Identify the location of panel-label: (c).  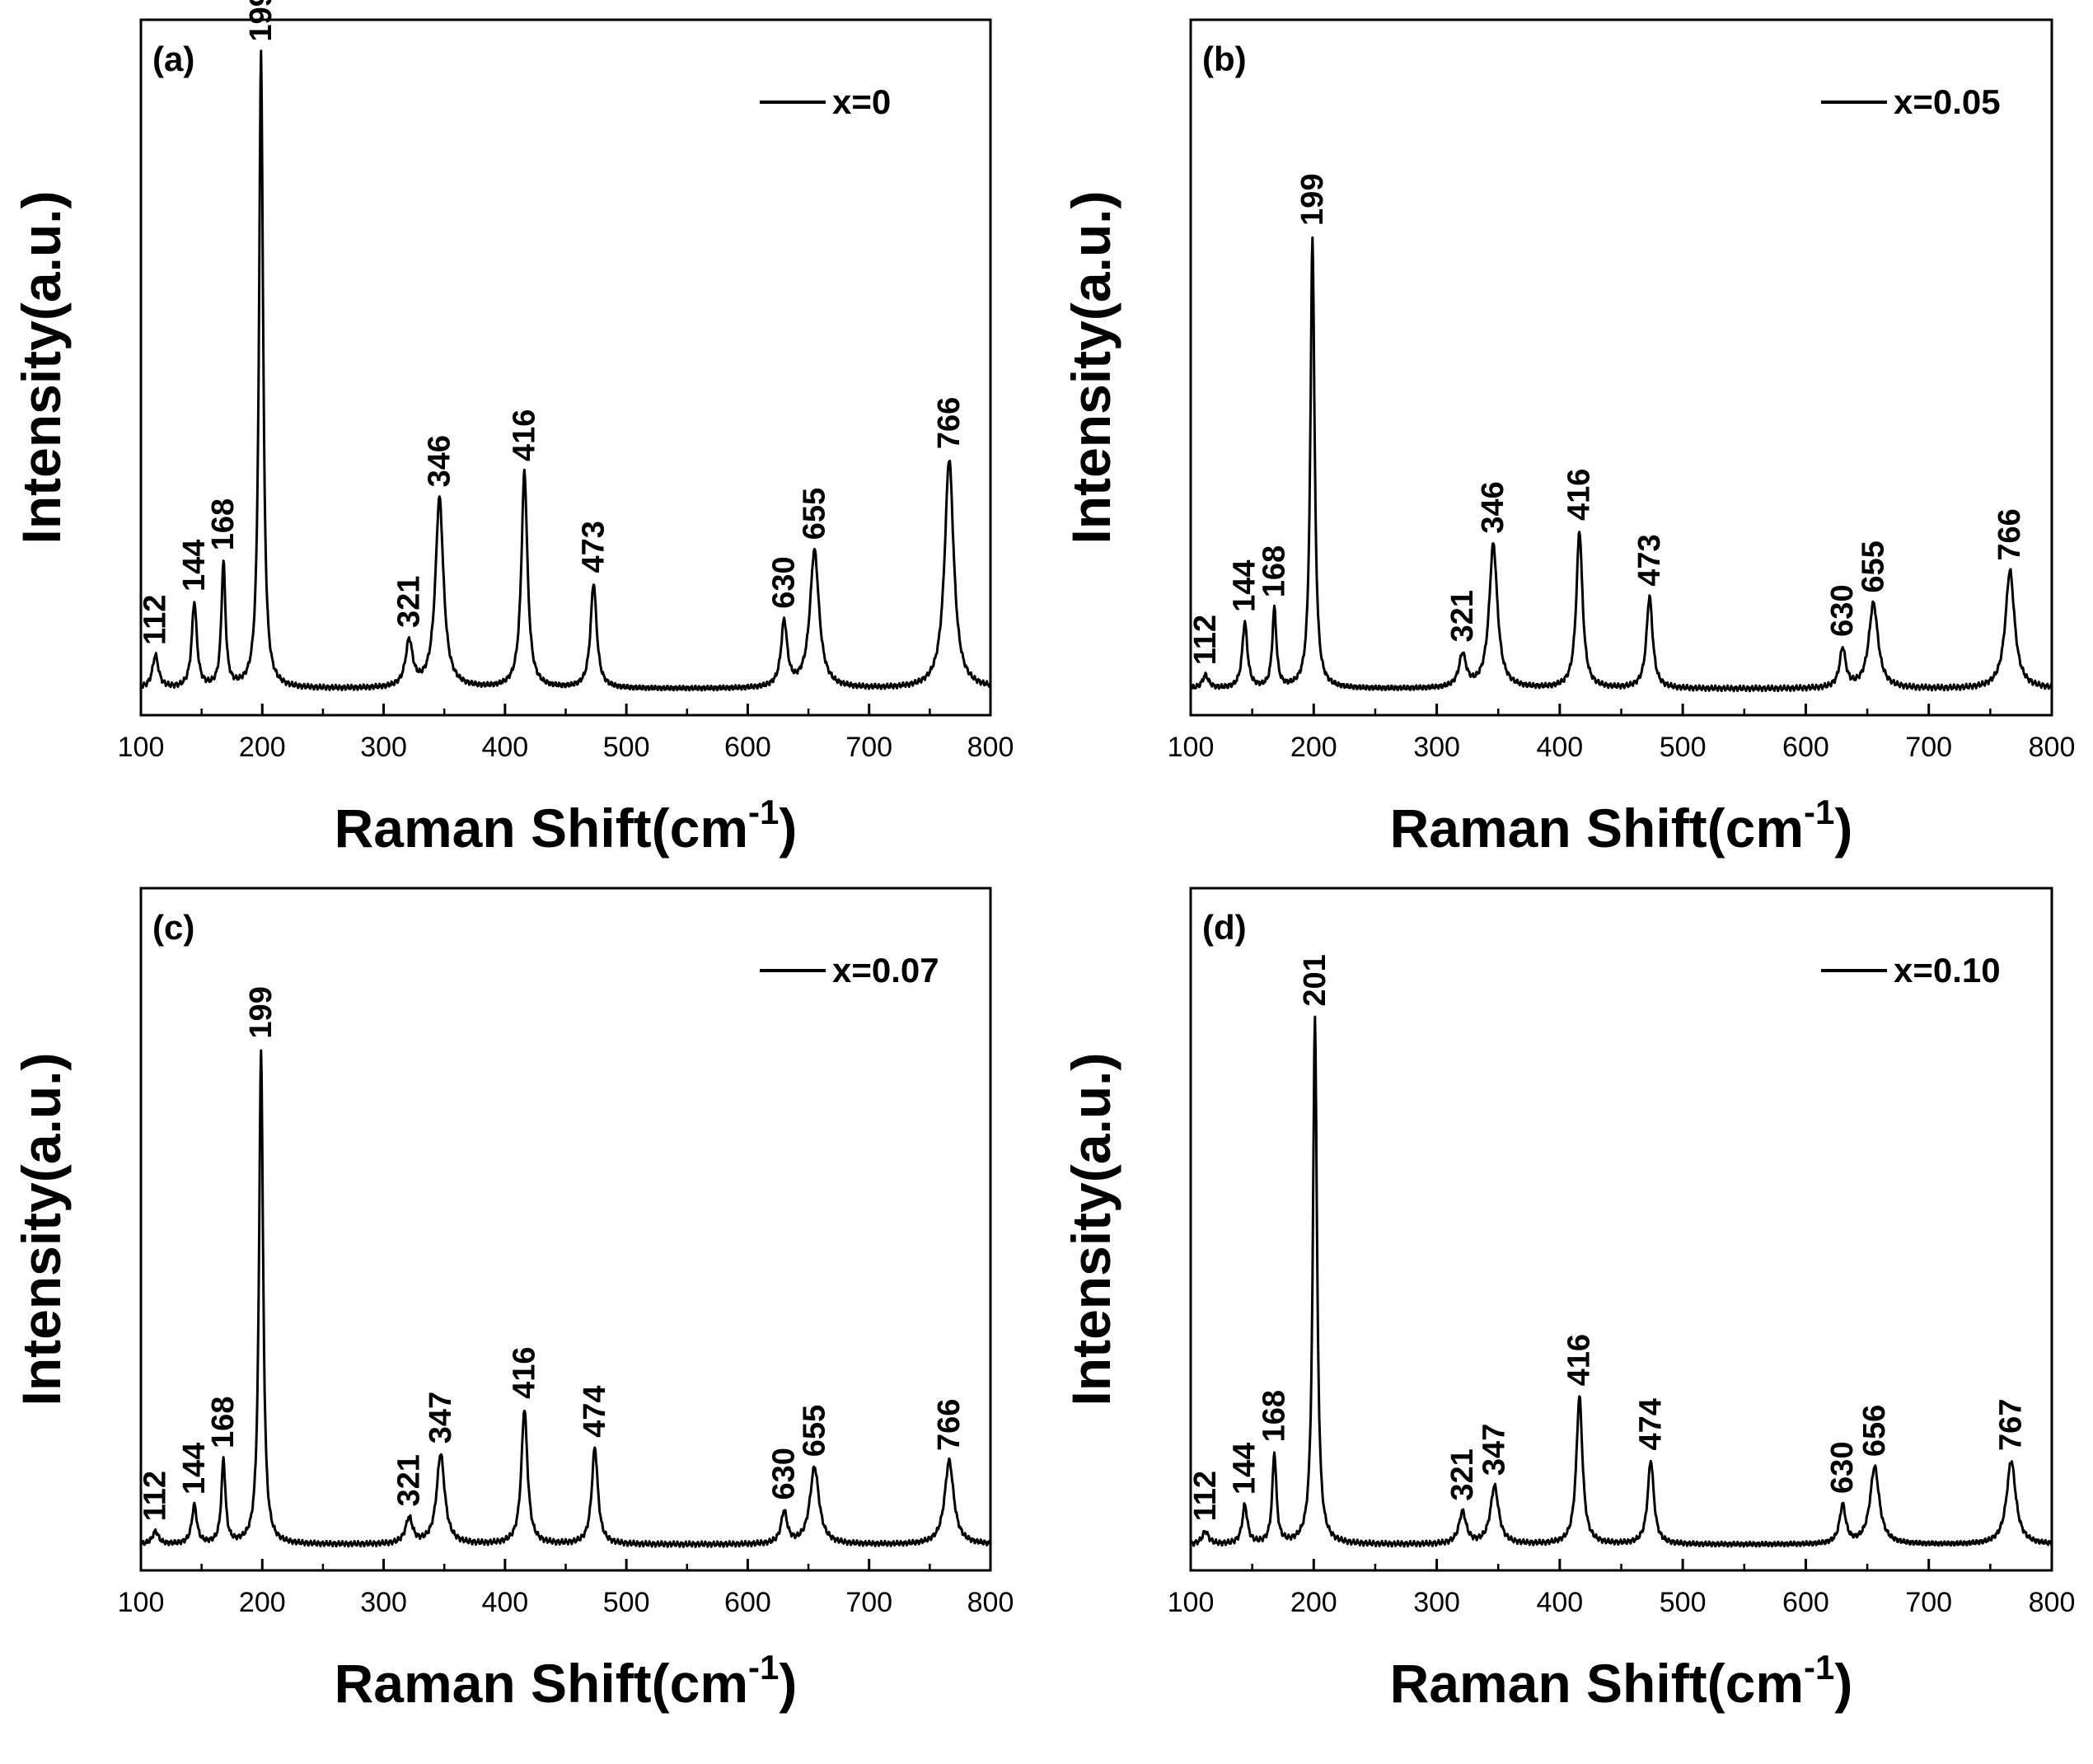
(173, 927).